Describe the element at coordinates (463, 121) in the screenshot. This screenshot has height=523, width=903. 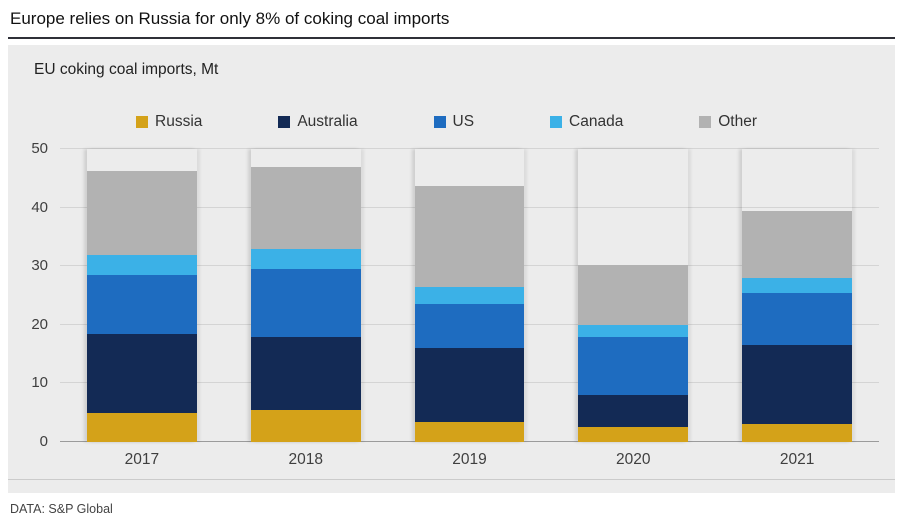
I see `legend-label-us: US` at that location.